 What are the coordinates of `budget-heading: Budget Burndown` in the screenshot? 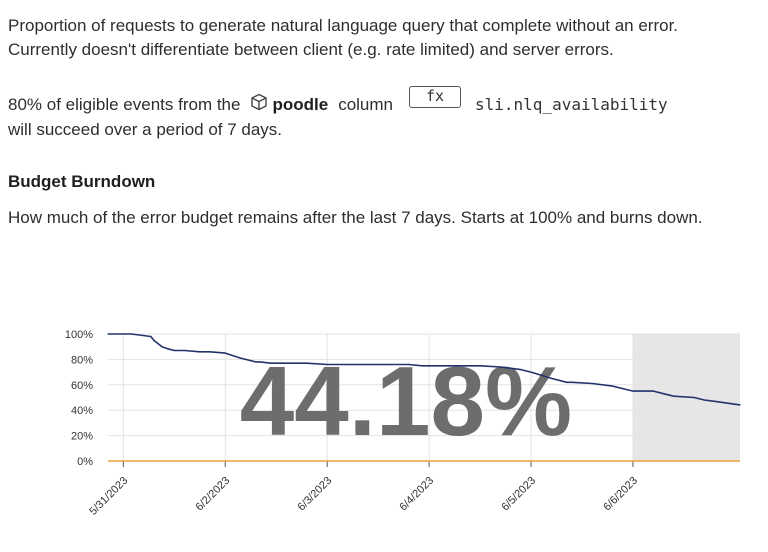 It's located at (82, 181).